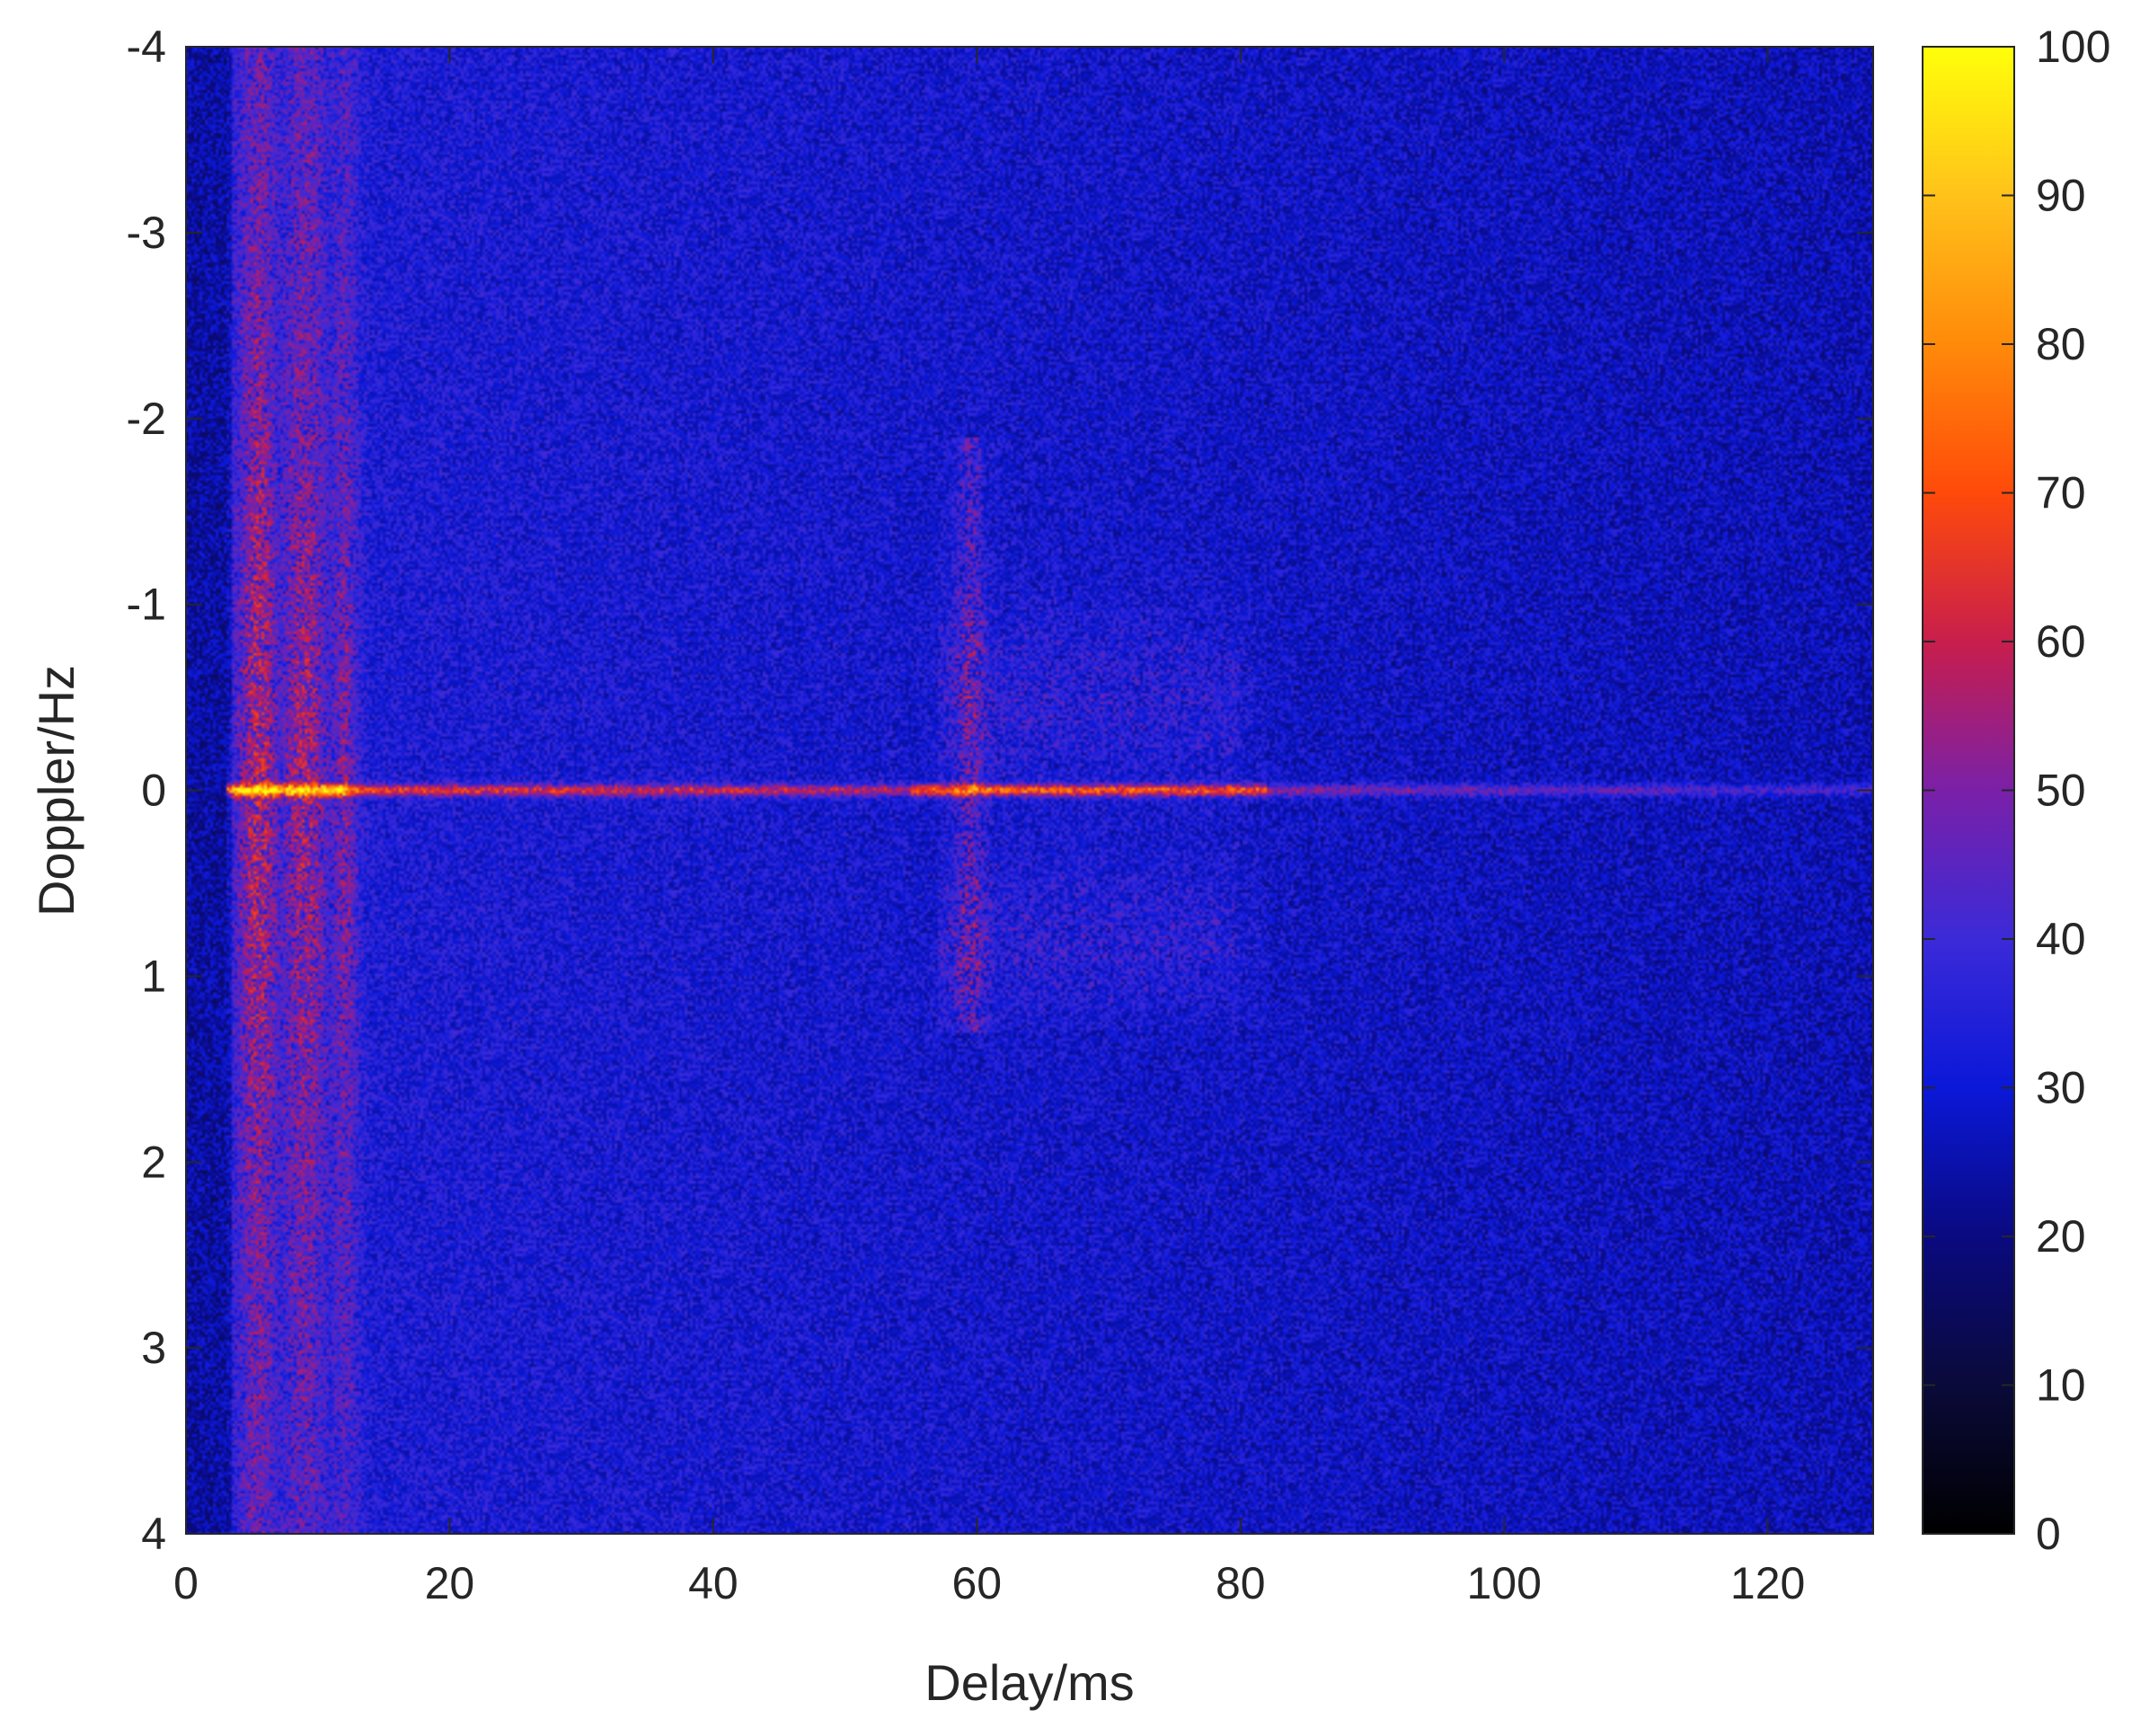 The image size is (2149, 1736). What do you see at coordinates (153, 1348) in the screenshot?
I see `y-tick-label: 3` at bounding box center [153, 1348].